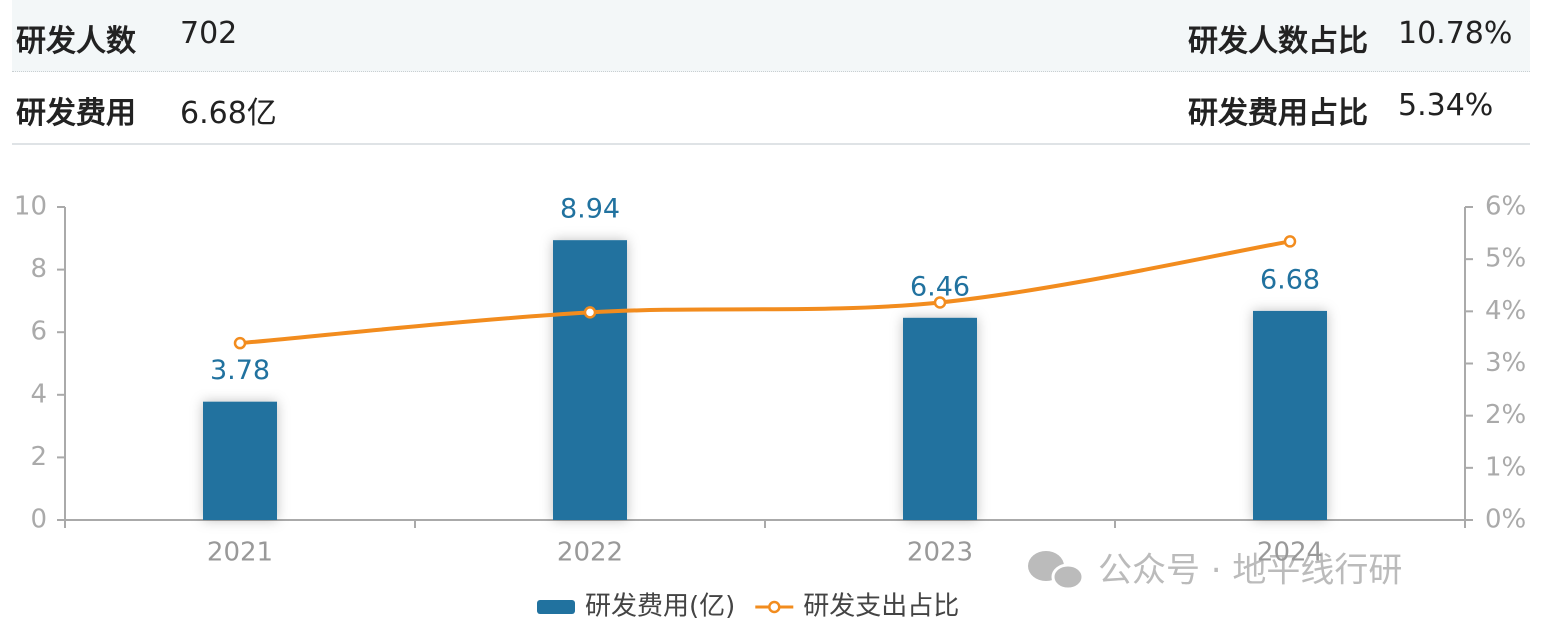 The image size is (1542, 633). Describe the element at coordinates (1455, 33) in the screenshot. I see `stat-value: 10.78%` at that location.